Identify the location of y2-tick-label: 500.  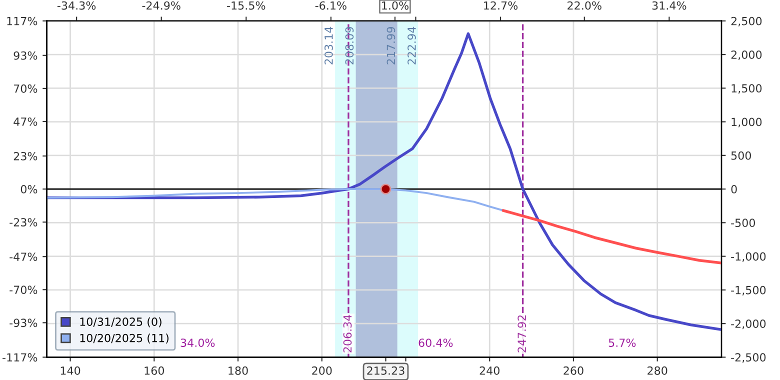
(741, 155).